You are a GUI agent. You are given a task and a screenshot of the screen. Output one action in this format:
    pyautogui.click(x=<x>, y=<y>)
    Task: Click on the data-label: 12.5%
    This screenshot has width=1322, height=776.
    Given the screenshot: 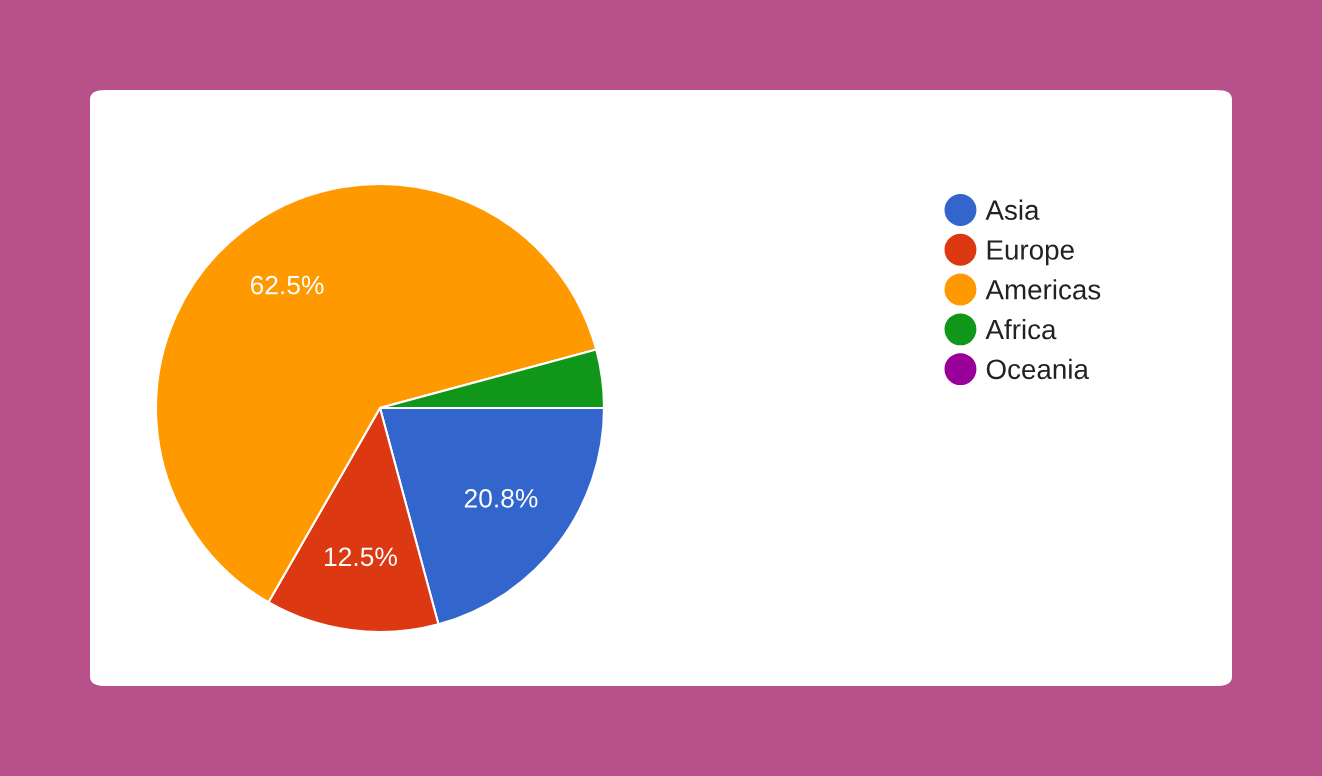 What is the action you would take?
    pyautogui.click(x=361, y=557)
    